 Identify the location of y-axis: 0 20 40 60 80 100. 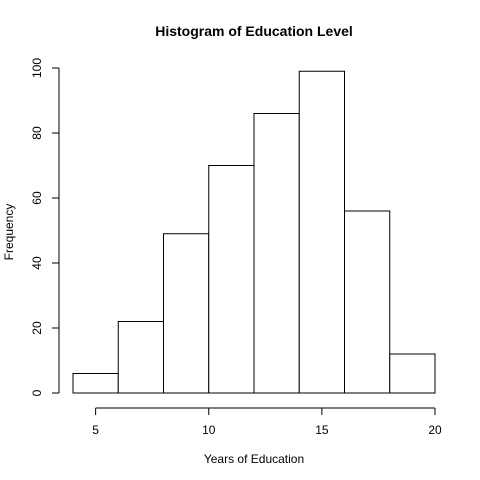
(45, 227).